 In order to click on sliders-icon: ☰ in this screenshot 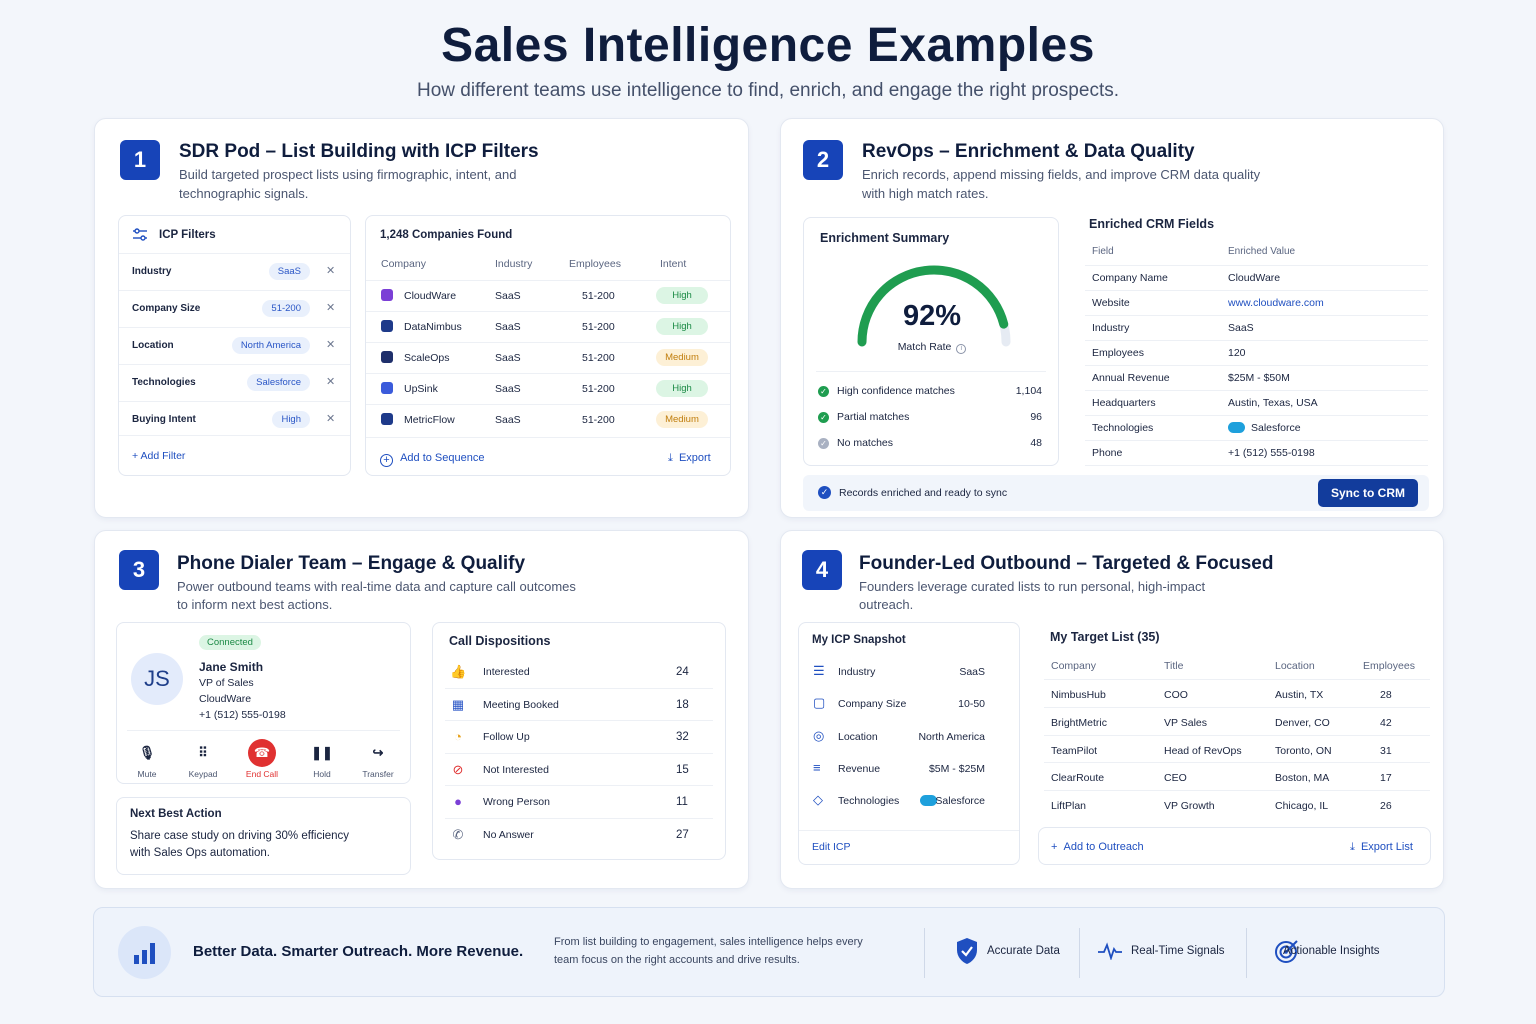, I will do `click(819, 670)`.